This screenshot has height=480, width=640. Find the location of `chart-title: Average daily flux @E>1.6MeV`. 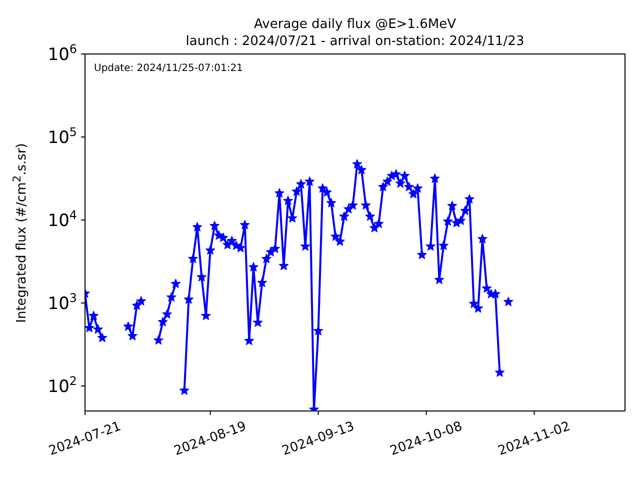

chart-title: Average daily flux @E>1.6MeV is located at coordinates (355, 24).